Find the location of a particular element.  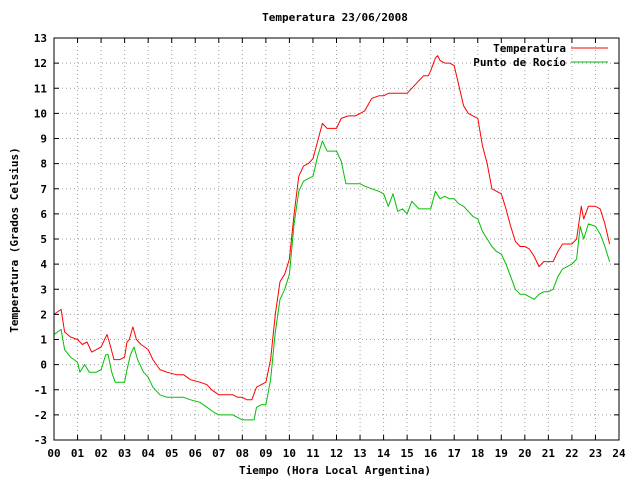

y-tick-label: 11 is located at coordinates (41, 88).